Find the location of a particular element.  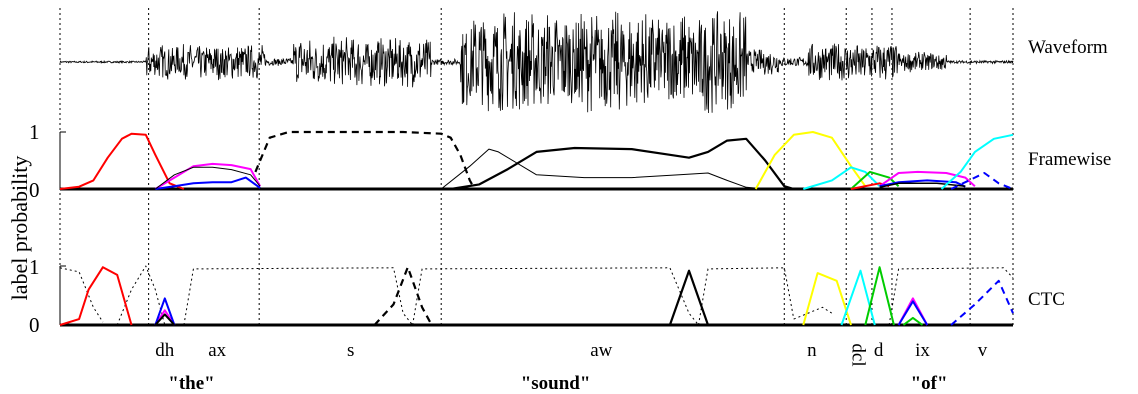

ctc-ytick-1: 1 is located at coordinates (34, 267).